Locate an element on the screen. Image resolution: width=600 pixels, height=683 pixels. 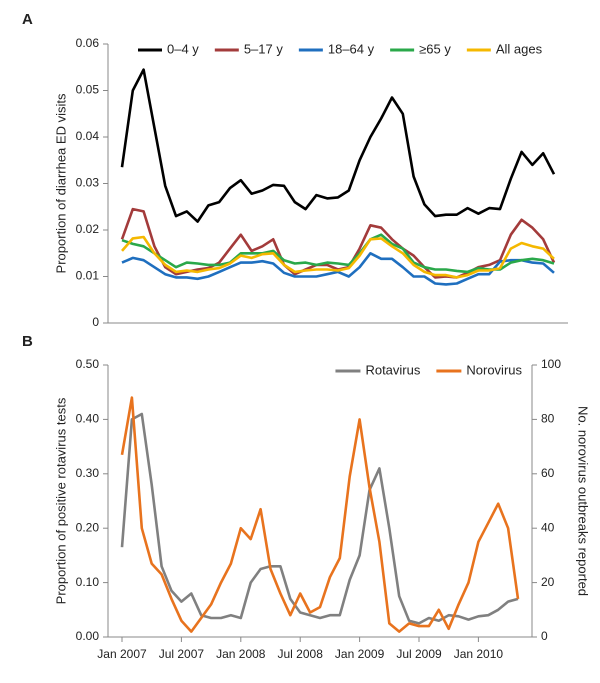
y-tick-label: 0.40 is located at coordinates (88, 419).